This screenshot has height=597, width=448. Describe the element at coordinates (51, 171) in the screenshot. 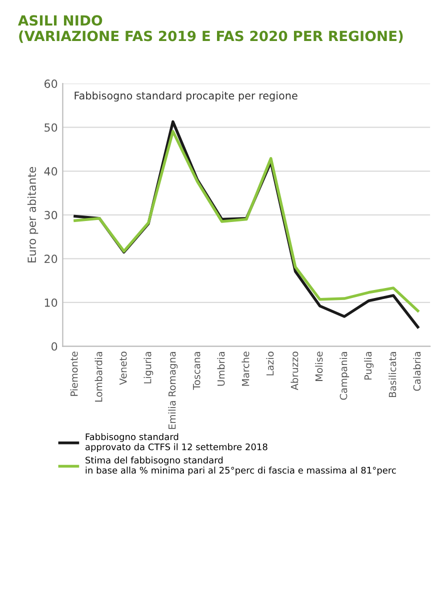

I see `y-tick-label: 40` at that location.